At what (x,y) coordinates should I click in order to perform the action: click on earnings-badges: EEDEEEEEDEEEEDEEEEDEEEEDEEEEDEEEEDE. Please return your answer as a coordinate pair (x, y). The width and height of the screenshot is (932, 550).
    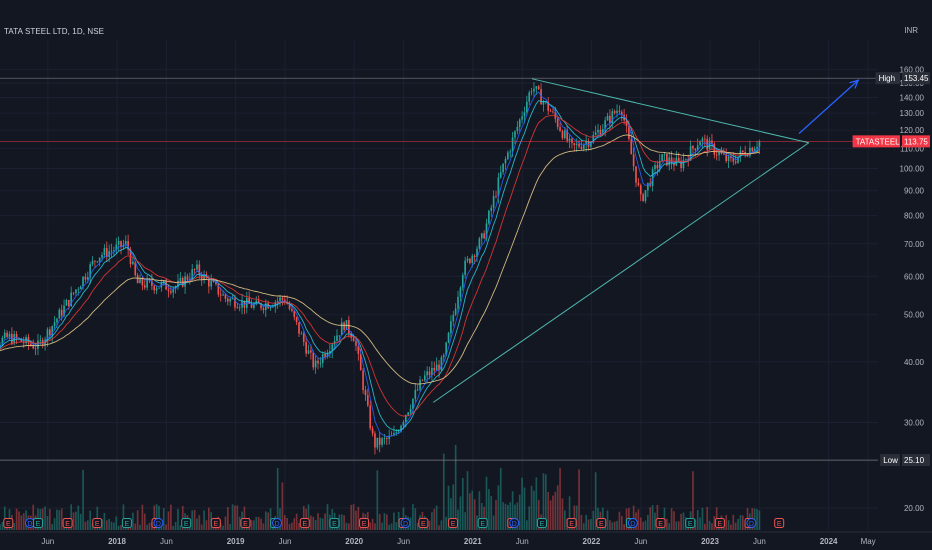
    Looking at the image, I should click on (392, 523).